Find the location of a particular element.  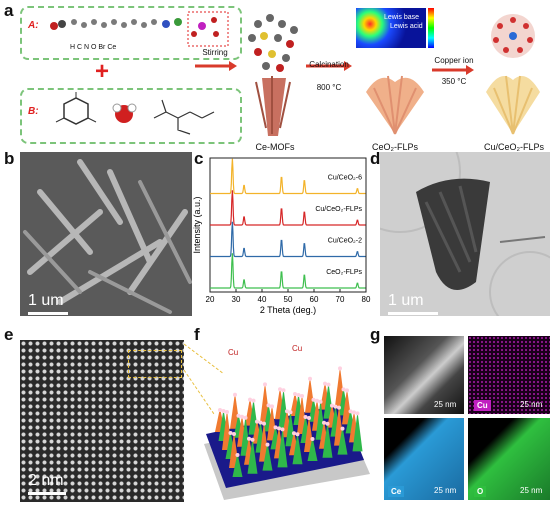

step-calcination-line1: Calcination is located at coordinates (329, 64).